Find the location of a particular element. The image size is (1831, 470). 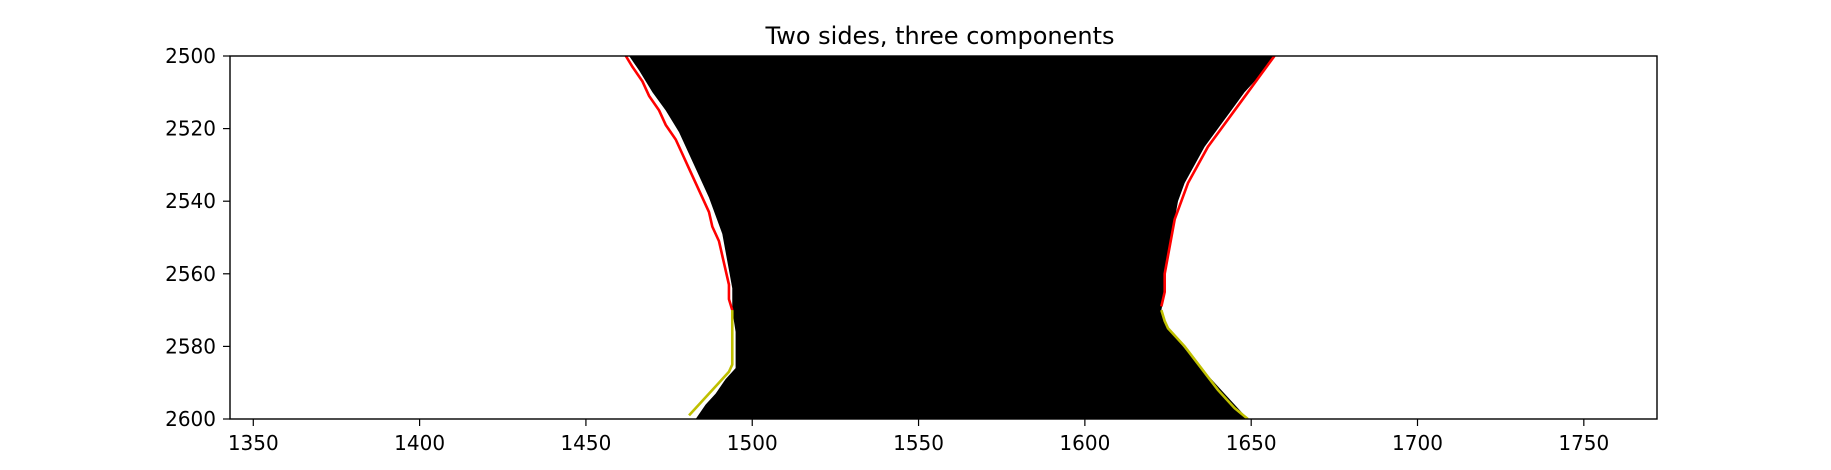

x-tick-label: 1350 is located at coordinates (253, 443).